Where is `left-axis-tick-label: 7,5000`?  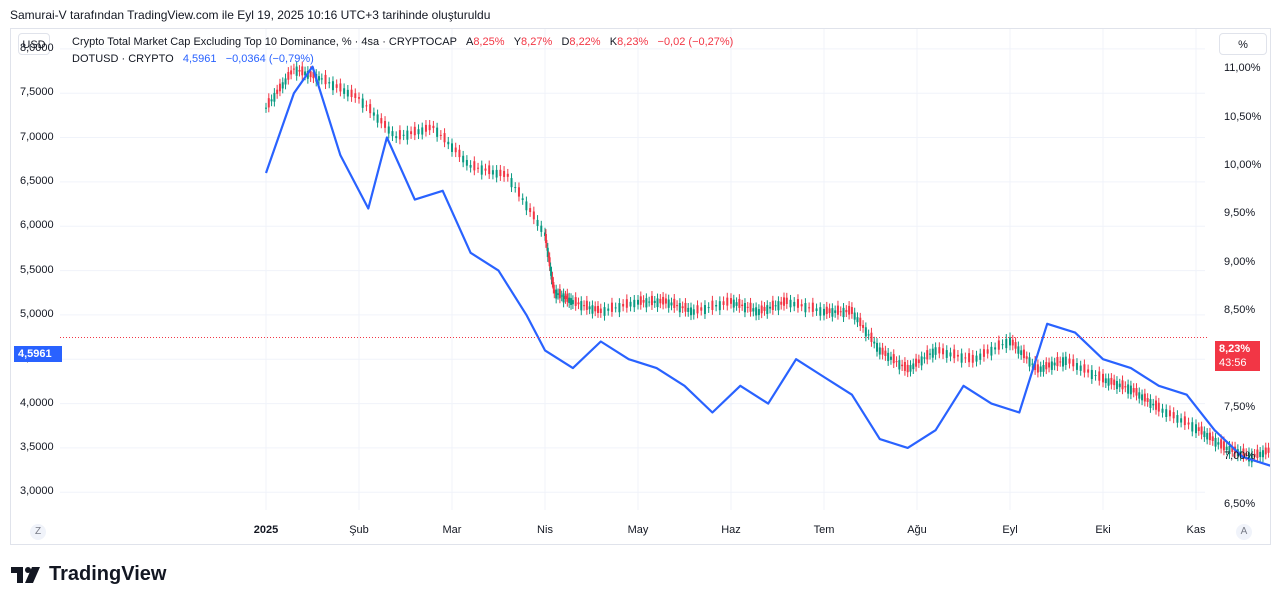
left-axis-tick-label: 7,5000 is located at coordinates (37, 92).